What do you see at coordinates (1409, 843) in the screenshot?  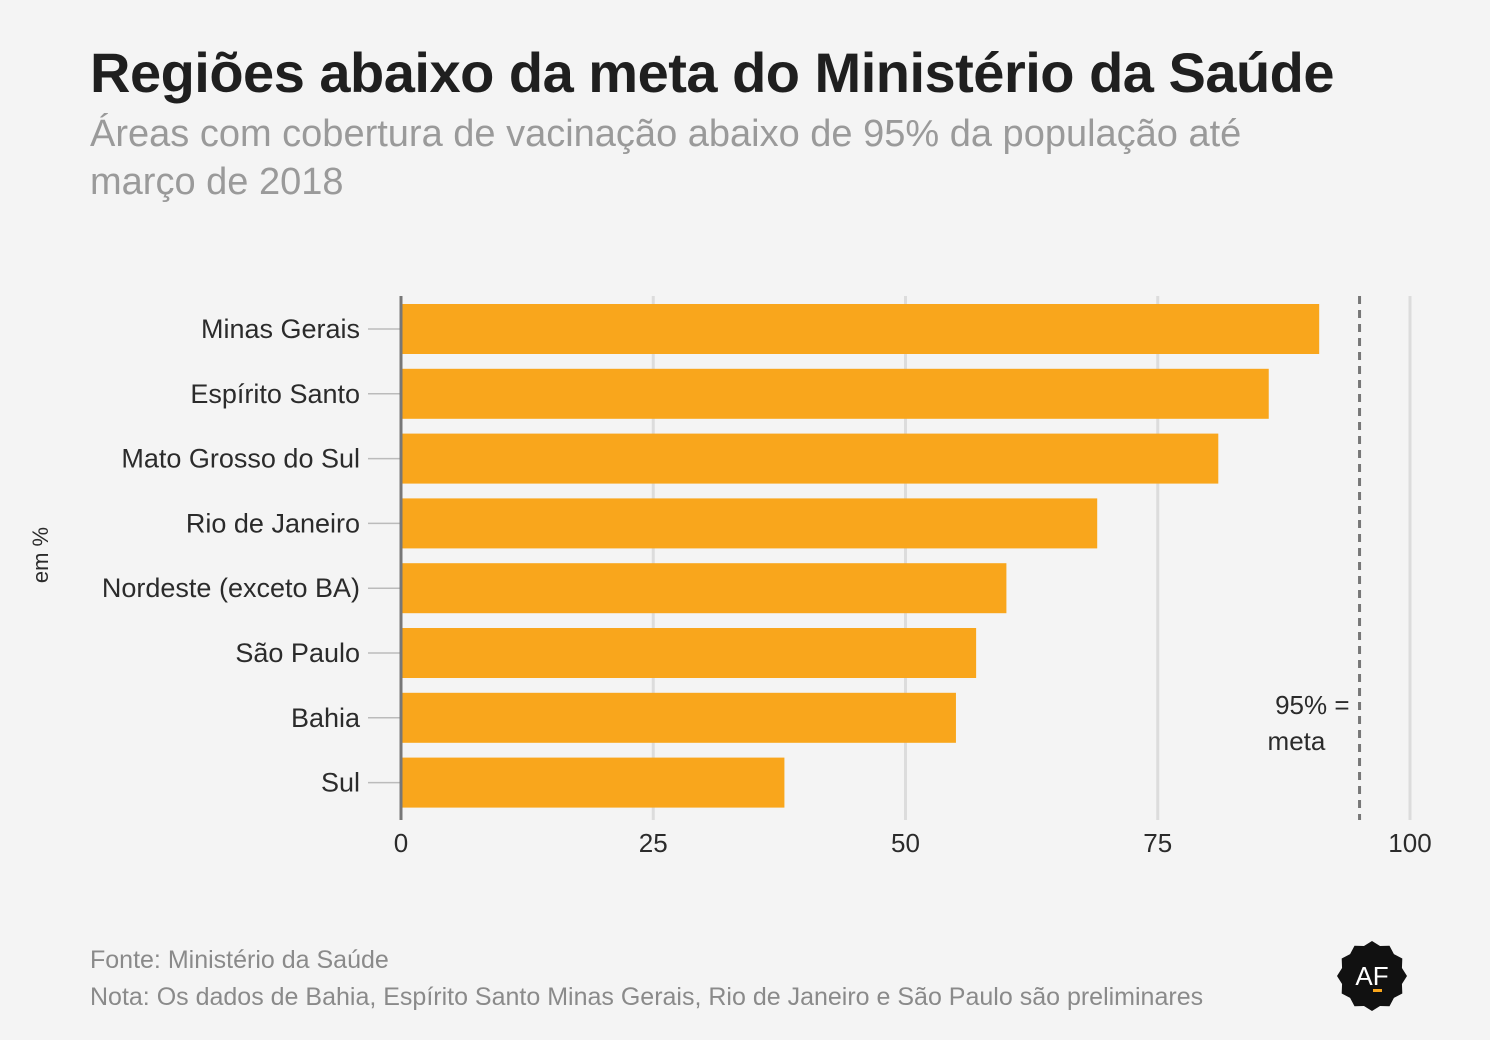 I see `x-tick-label: 100` at bounding box center [1409, 843].